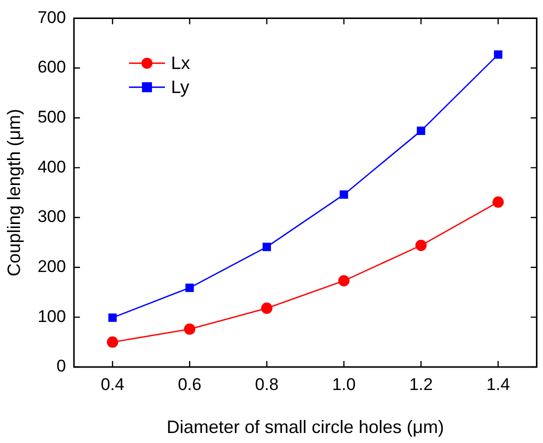 The image size is (543, 443). Describe the element at coordinates (52, 67) in the screenshot. I see `y-tick-label: 600` at that location.